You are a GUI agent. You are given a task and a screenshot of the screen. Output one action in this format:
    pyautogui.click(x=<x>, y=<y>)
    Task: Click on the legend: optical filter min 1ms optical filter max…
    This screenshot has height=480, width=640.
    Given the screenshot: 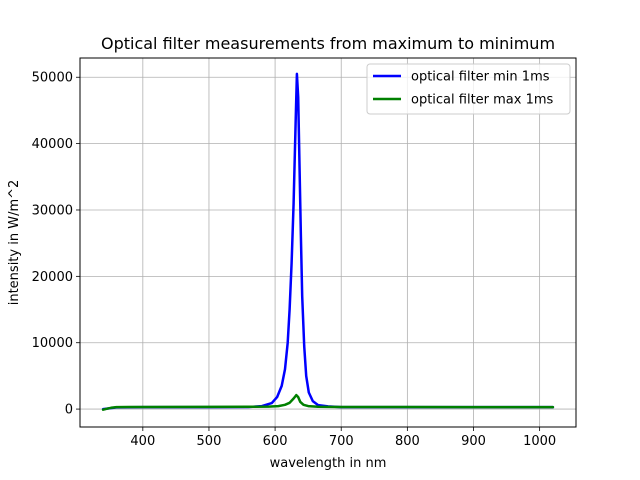 What is the action you would take?
    pyautogui.click(x=468, y=89)
    